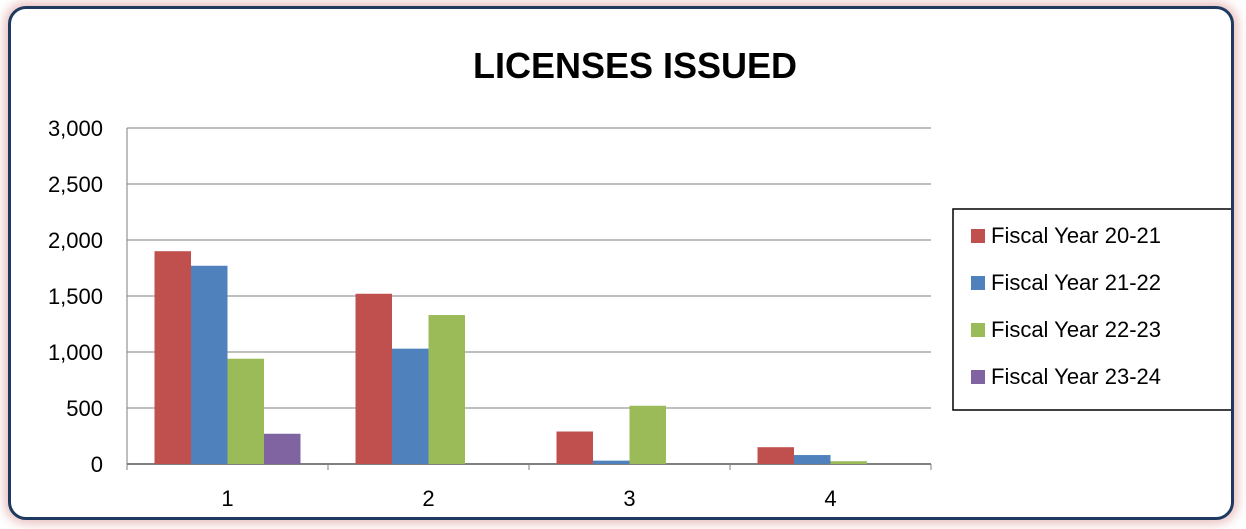 The image size is (1246, 529). What do you see at coordinates (428, 498) in the screenshot?
I see `x-tick-label: 2` at bounding box center [428, 498].